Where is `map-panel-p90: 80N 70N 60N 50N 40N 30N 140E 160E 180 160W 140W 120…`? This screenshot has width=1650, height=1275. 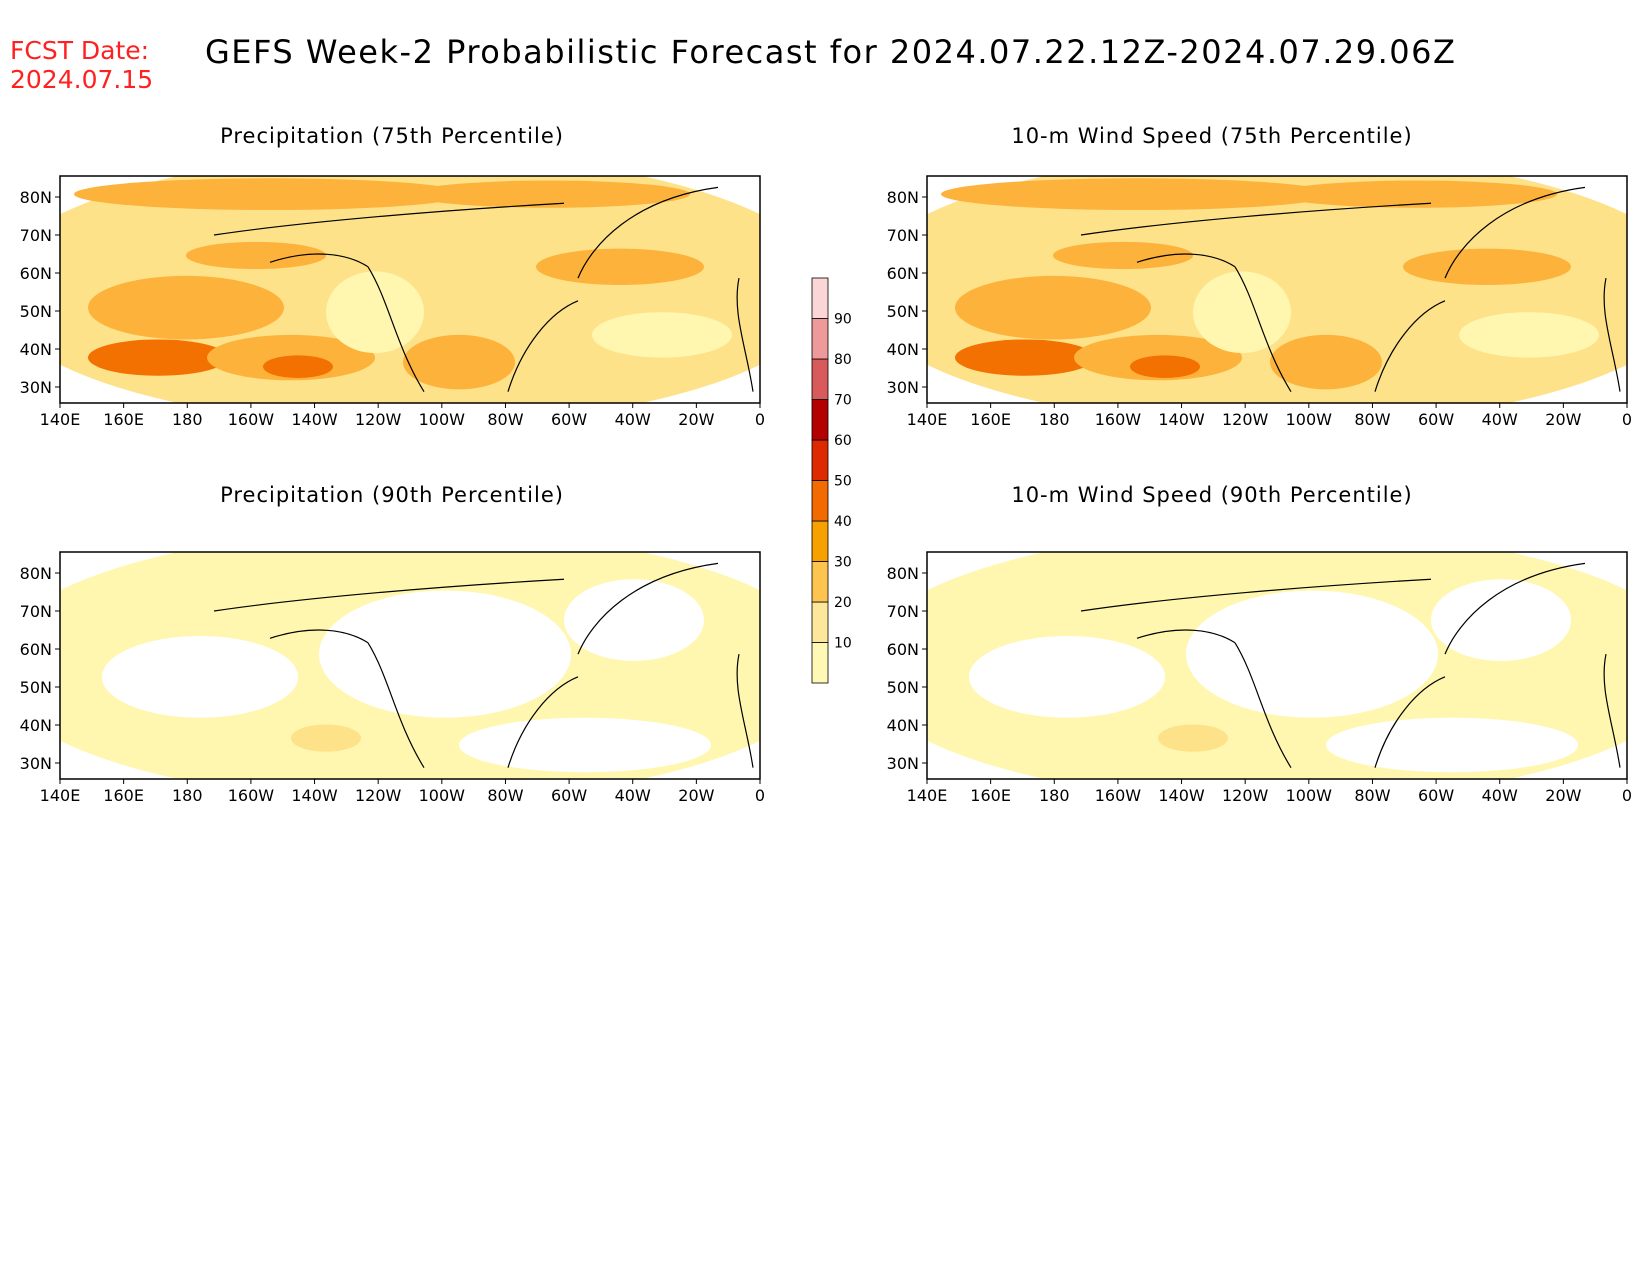 map-panel-p90: 80N 70N 60N 50N 40N 30N 140E 160E 180 160W 140W 120… is located at coordinates (392, 678).